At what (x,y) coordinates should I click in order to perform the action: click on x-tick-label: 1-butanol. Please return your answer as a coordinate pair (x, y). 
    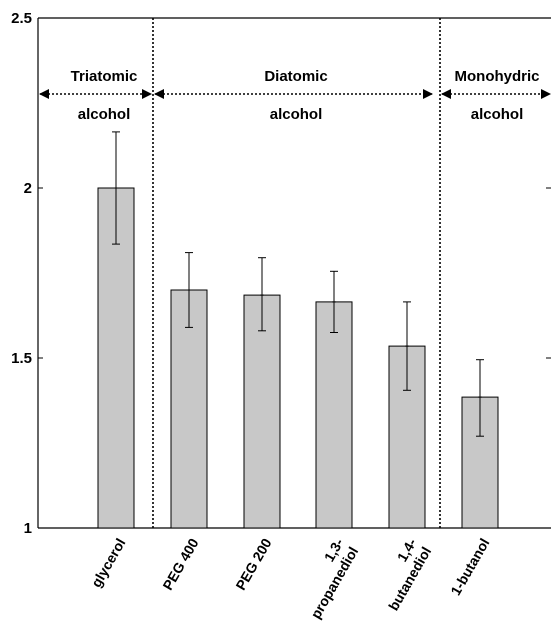
    Looking at the image, I should click on (469, 567).